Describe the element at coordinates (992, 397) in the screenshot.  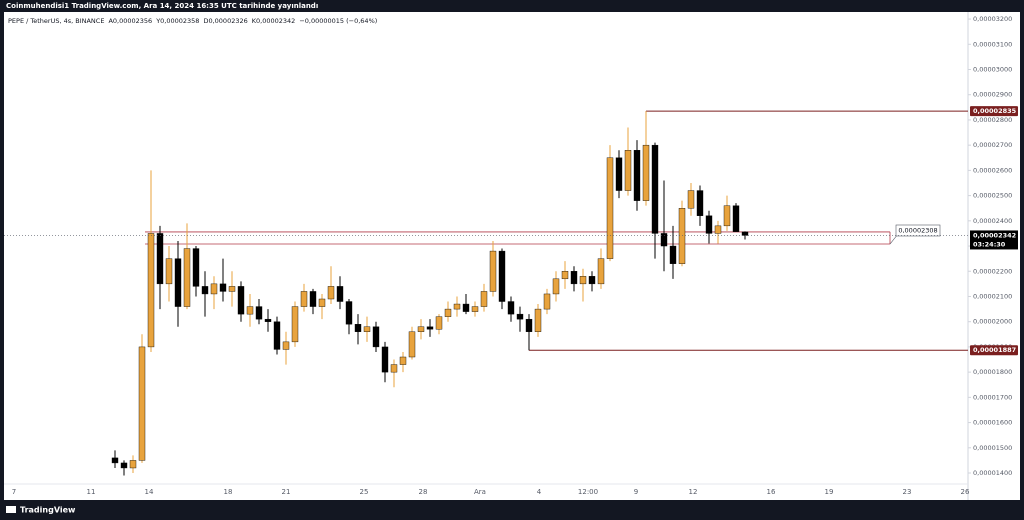
I see `y-tick-label: 0,00001700` at that location.